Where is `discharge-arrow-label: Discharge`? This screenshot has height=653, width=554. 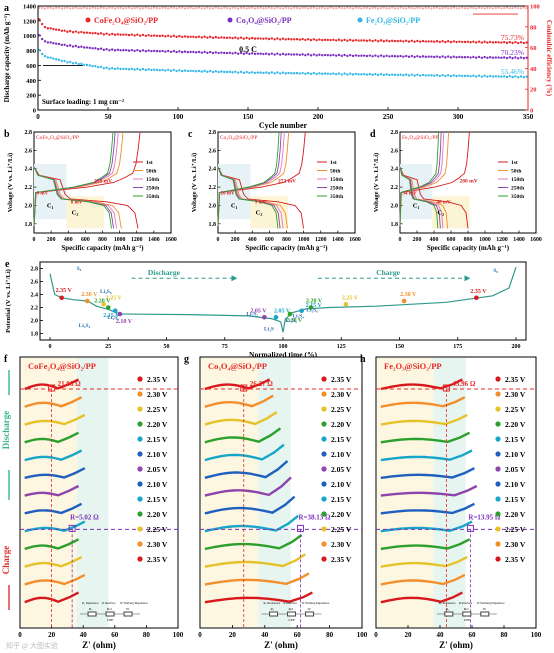 discharge-arrow-label: Discharge is located at coordinates (164, 272).